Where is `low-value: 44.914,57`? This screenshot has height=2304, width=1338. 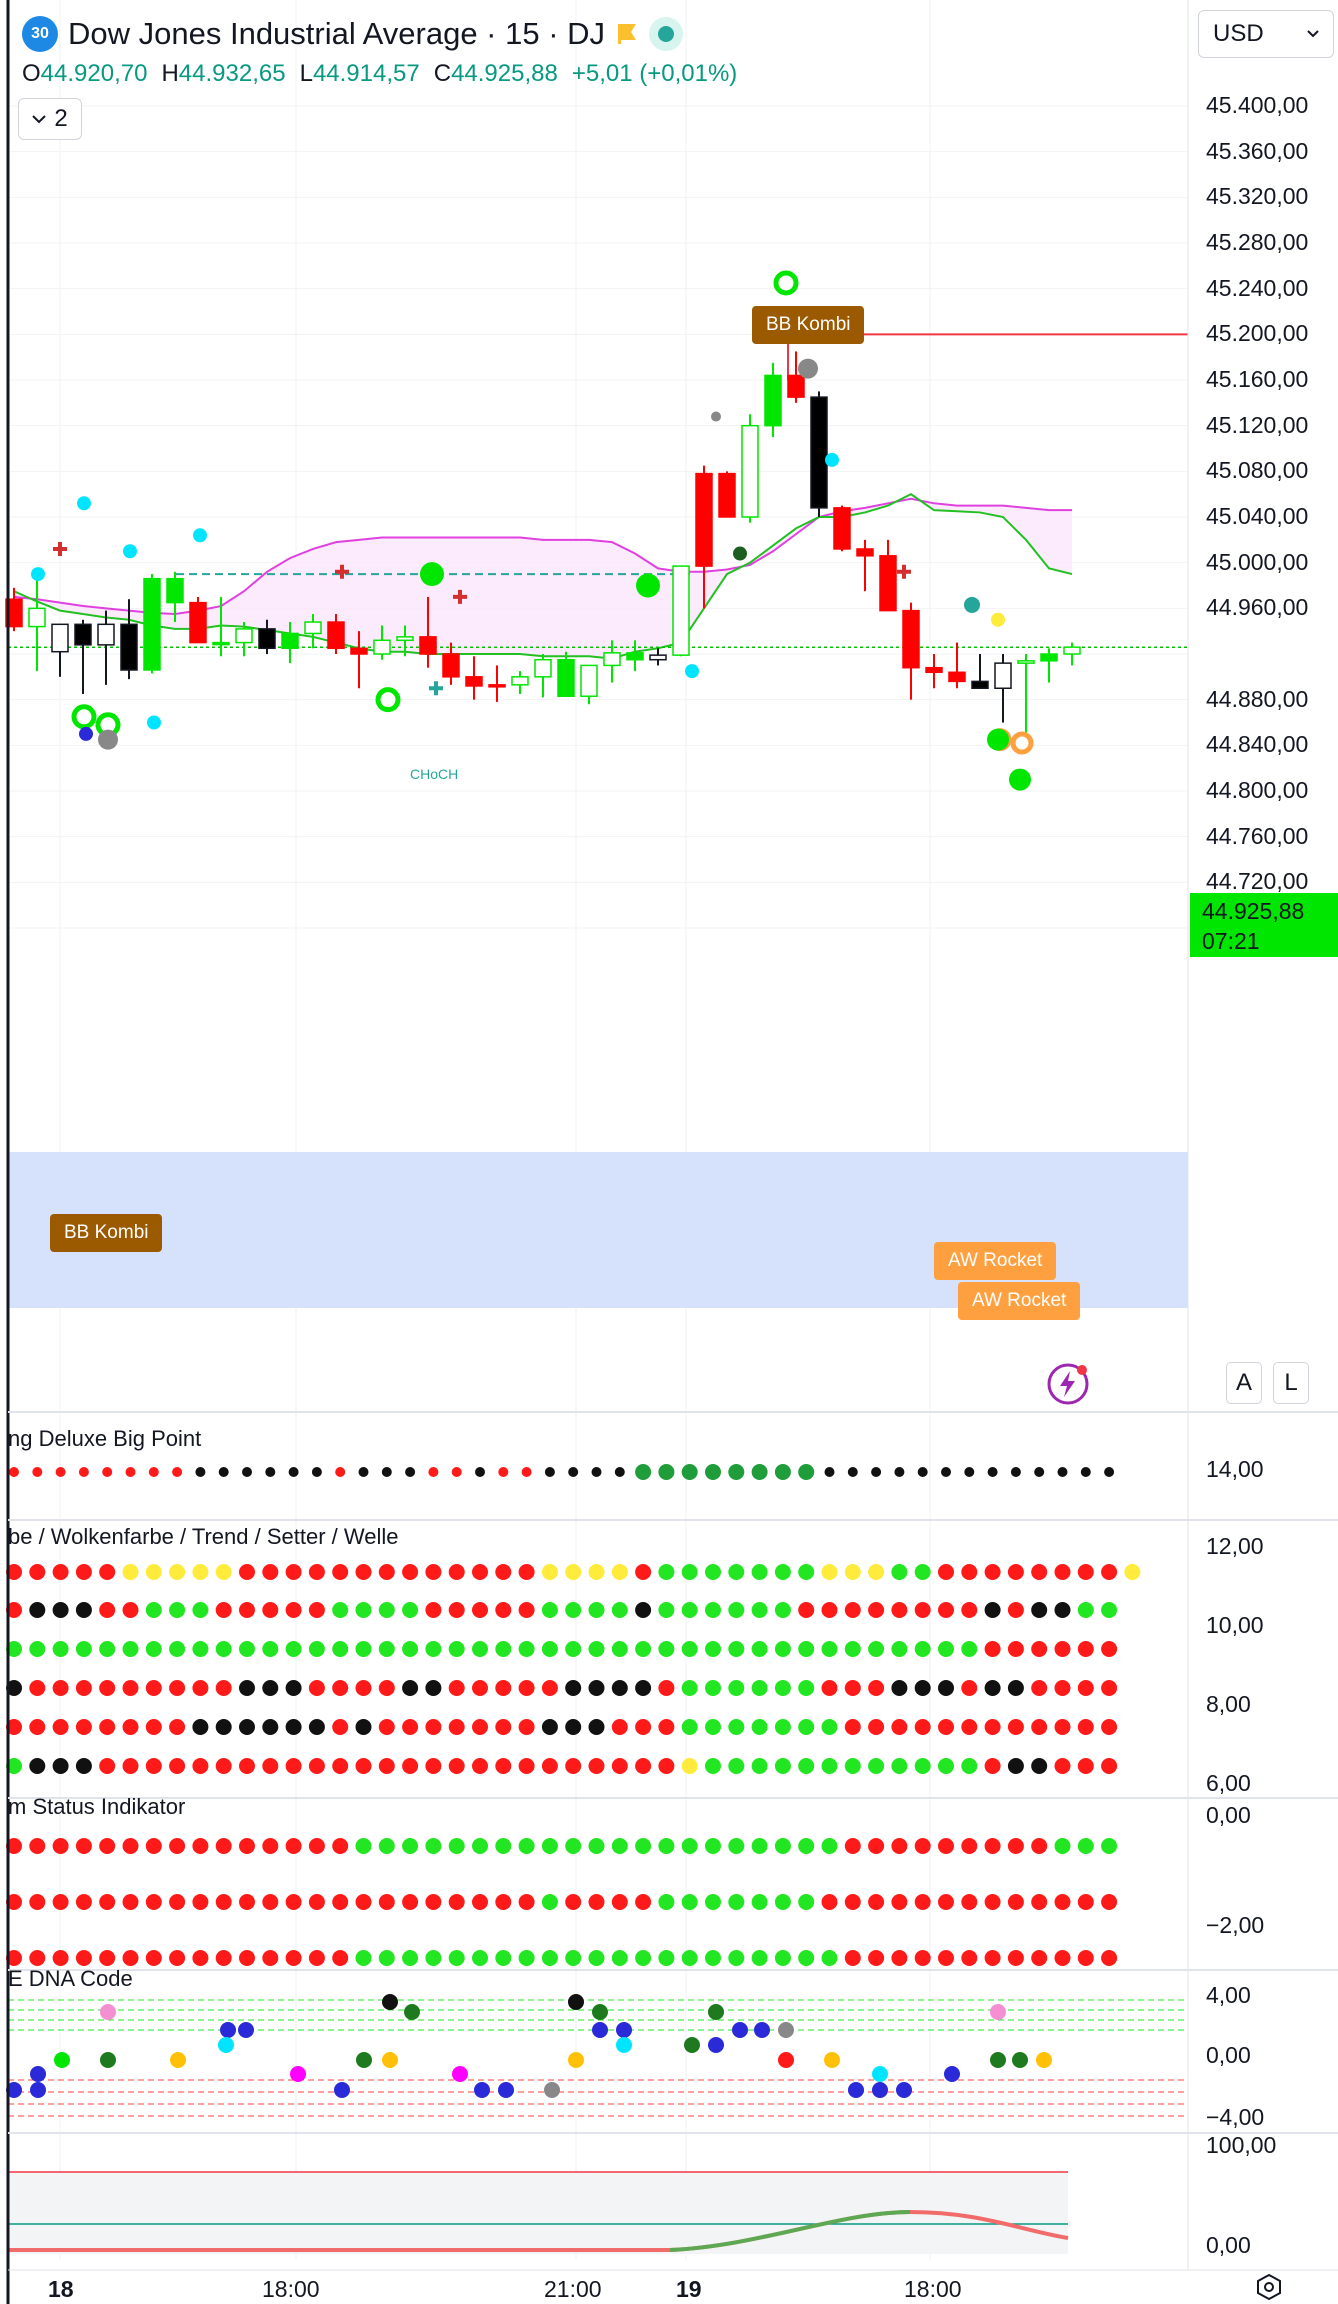
low-value: 44.914,57 is located at coordinates (366, 73).